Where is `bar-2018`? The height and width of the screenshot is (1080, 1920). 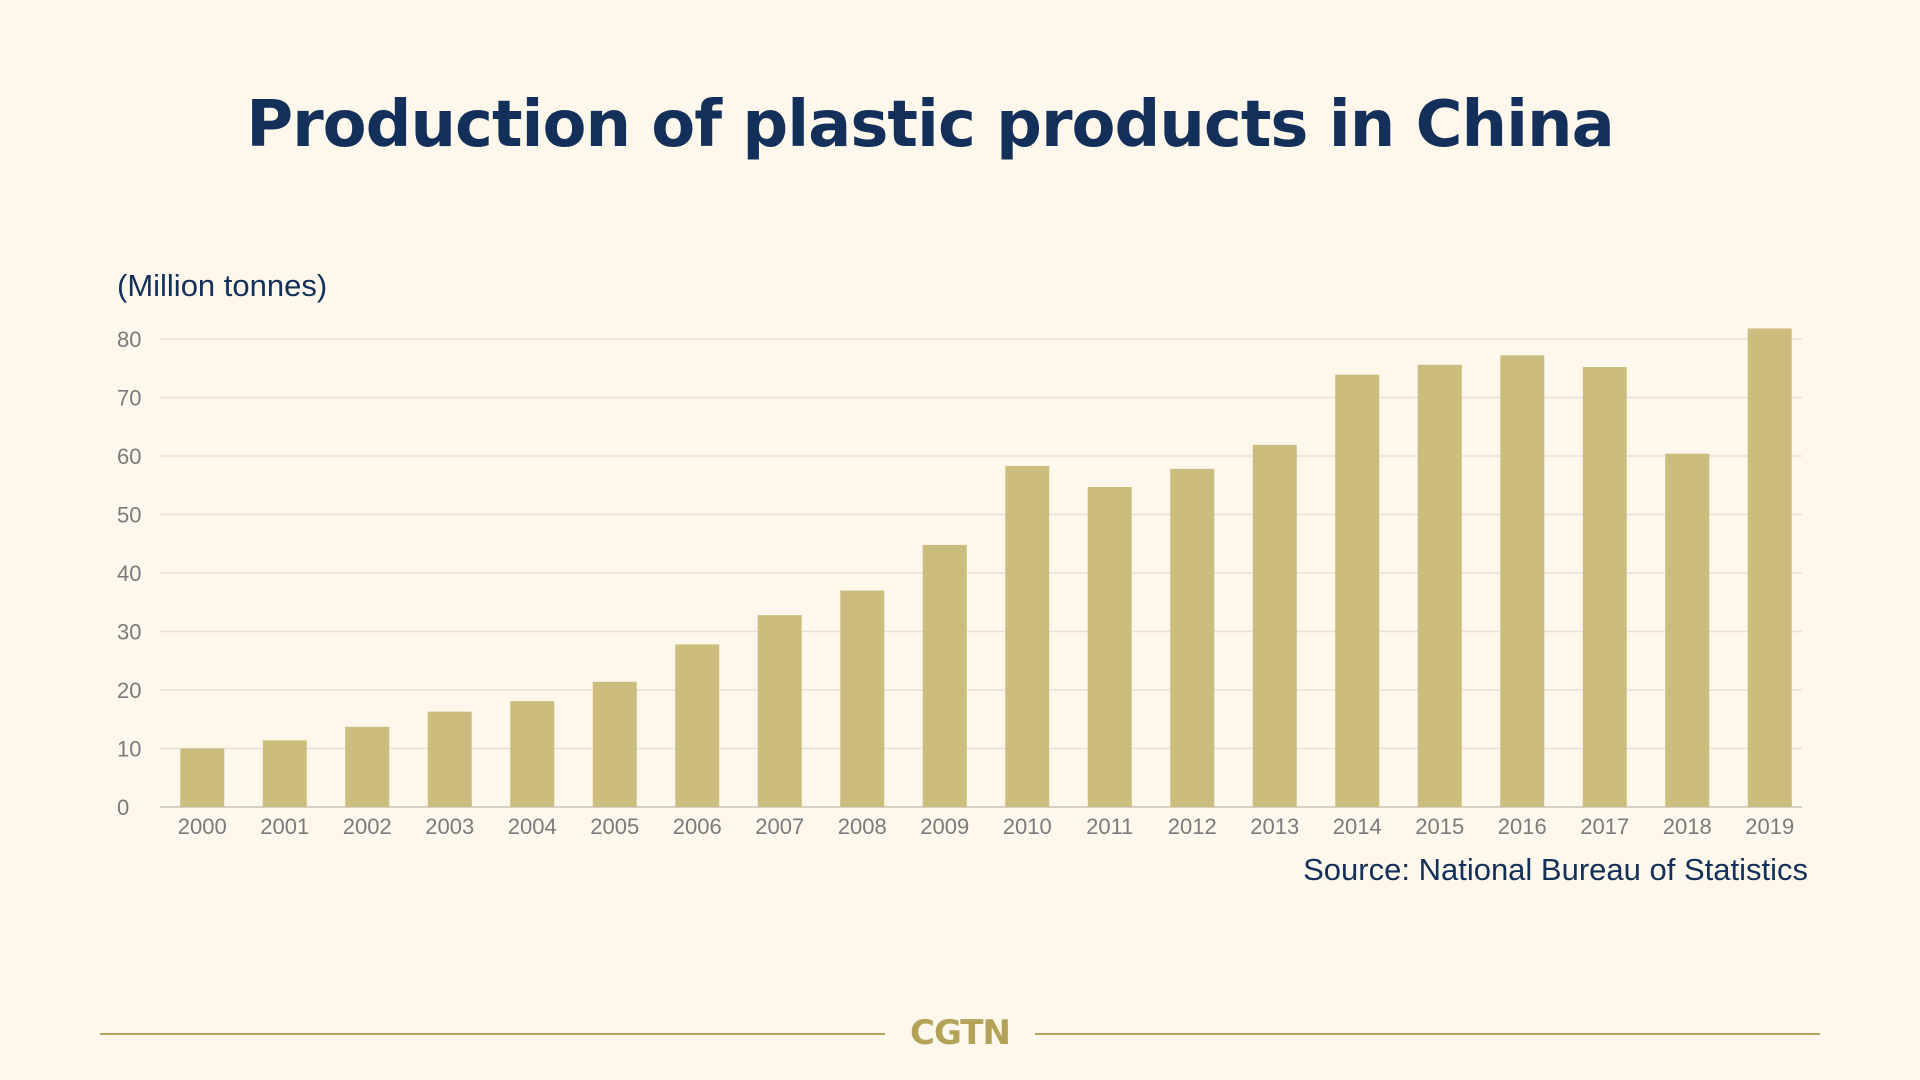 bar-2018 is located at coordinates (1687, 630).